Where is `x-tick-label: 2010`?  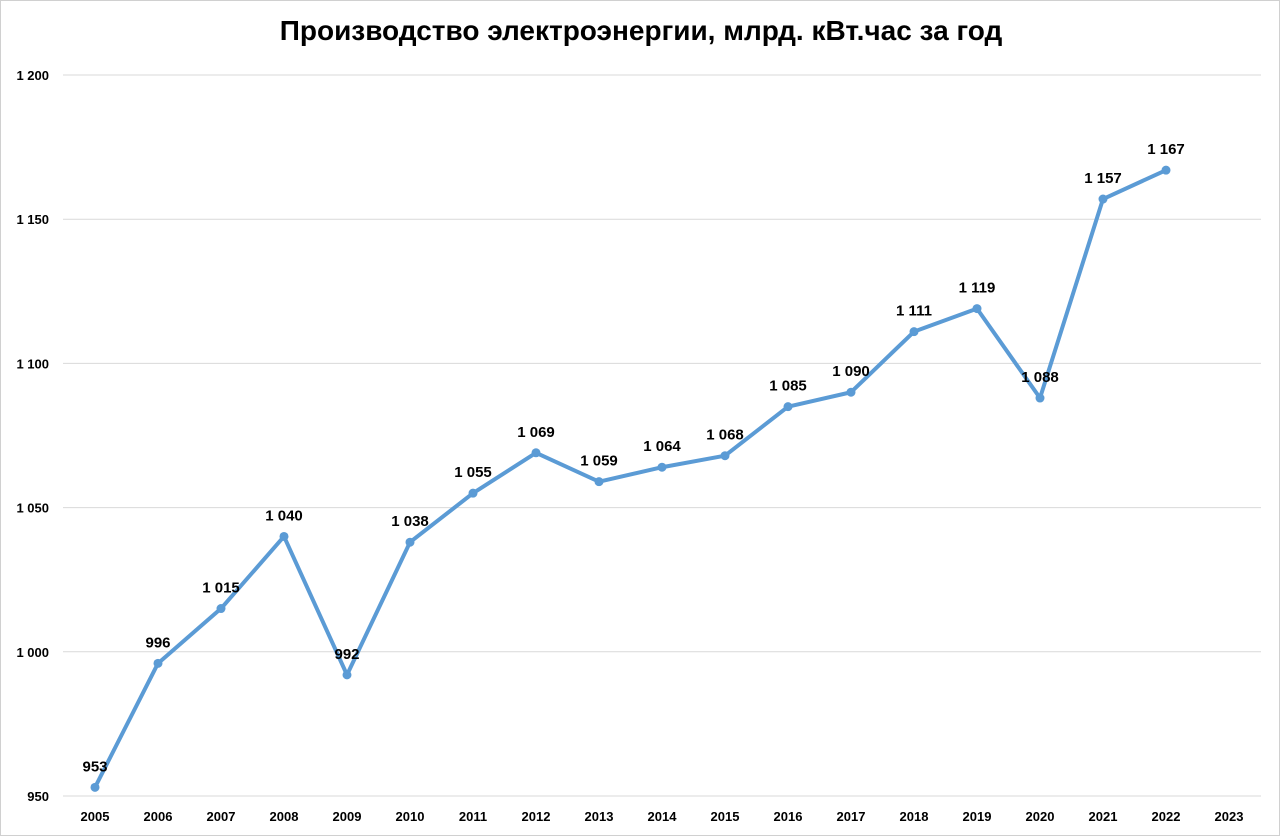 x-tick-label: 2010 is located at coordinates (410, 816).